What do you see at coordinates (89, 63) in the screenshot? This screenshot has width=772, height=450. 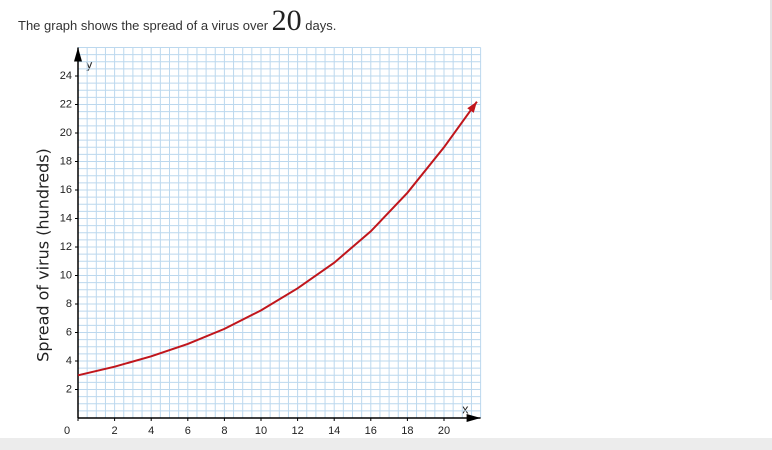 I see `y-axis-label: y` at bounding box center [89, 63].